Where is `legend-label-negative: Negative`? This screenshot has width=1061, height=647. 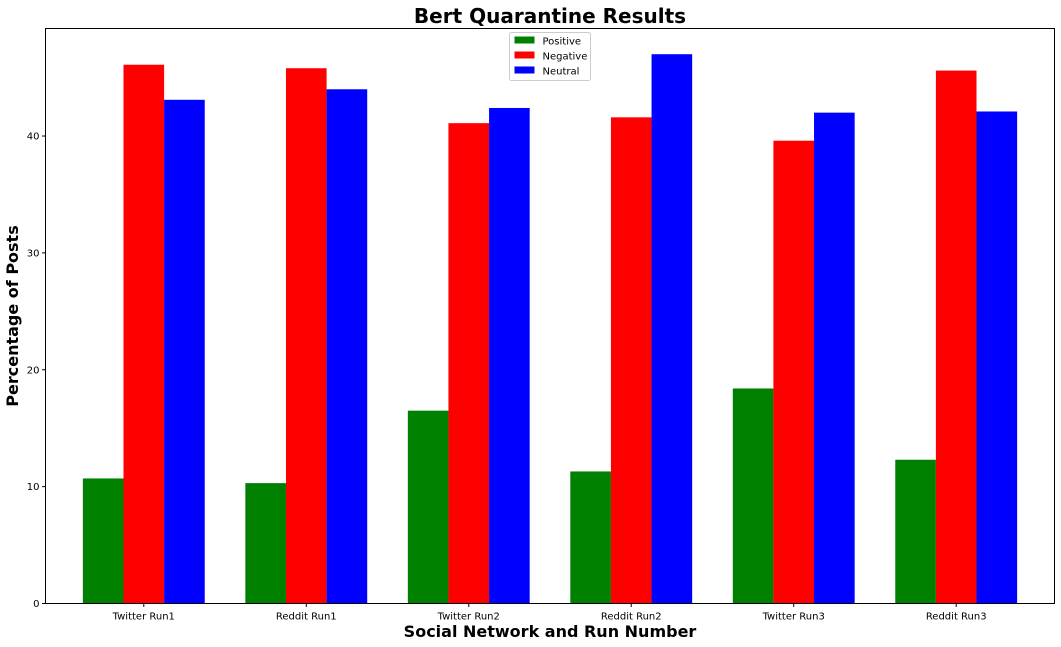
legend-label-negative: Negative is located at coordinates (565, 57).